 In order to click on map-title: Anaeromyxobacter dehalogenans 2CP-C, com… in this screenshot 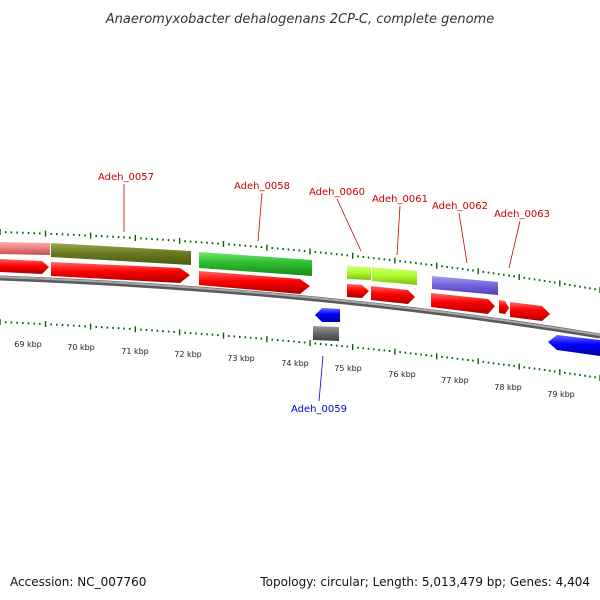, I will do `click(299, 19)`.